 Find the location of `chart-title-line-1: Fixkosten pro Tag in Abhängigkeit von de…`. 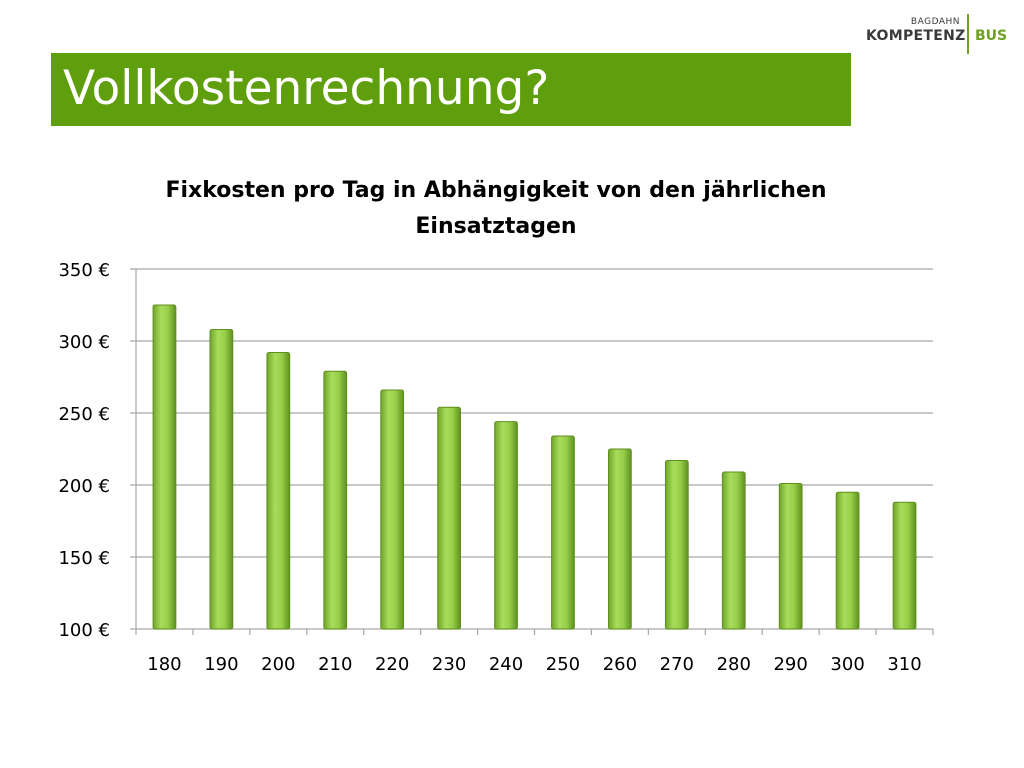

chart-title-line-1: Fixkosten pro Tag in Abhängigkeit von de… is located at coordinates (495, 190).